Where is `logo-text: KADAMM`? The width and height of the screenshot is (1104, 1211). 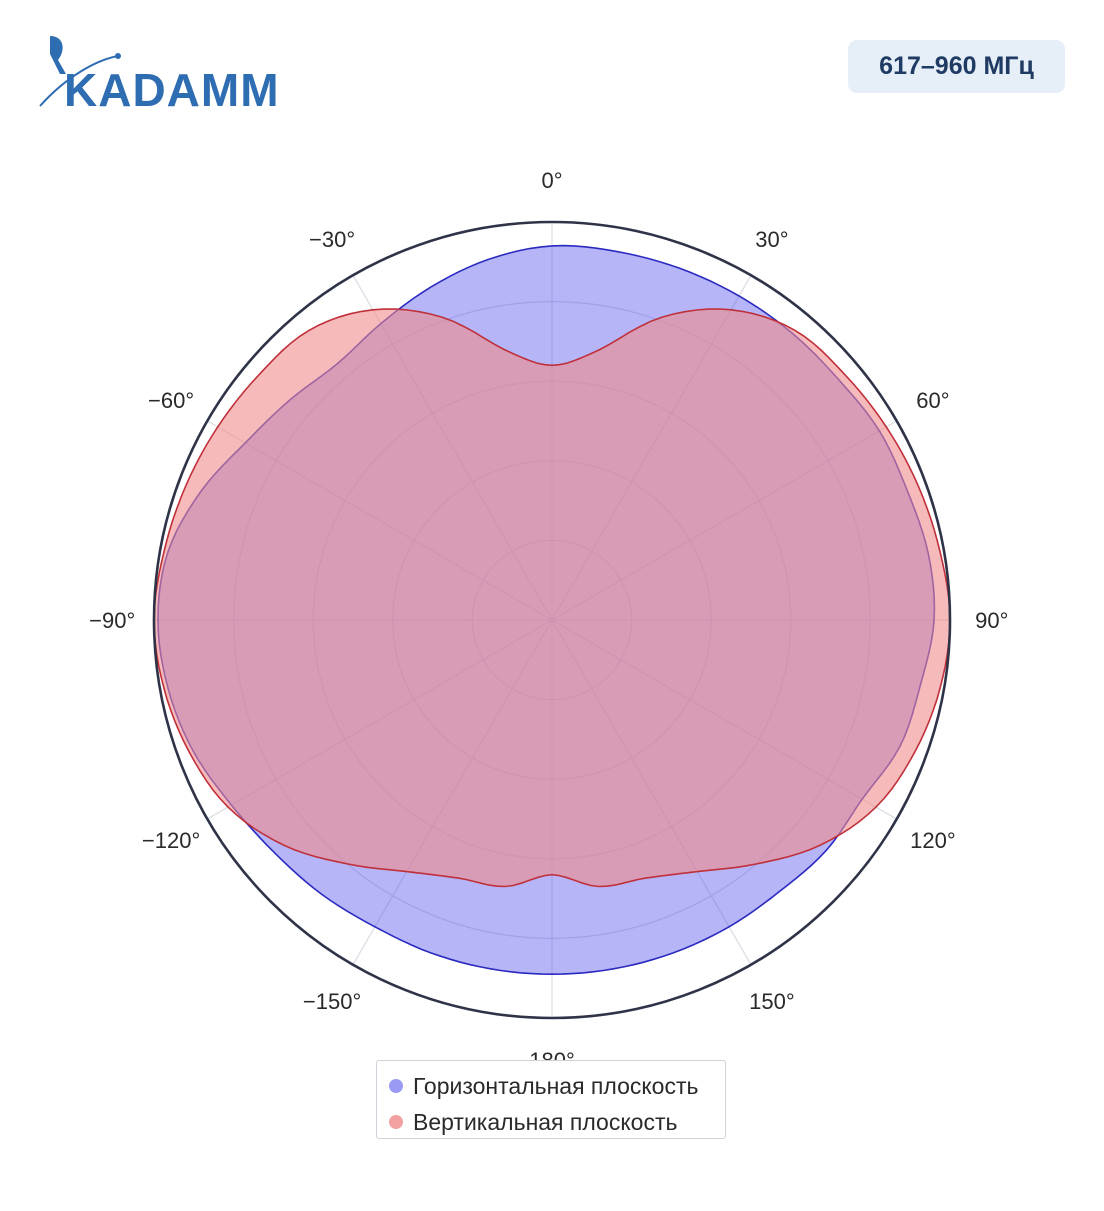
logo-text: KADAMM is located at coordinates (172, 89).